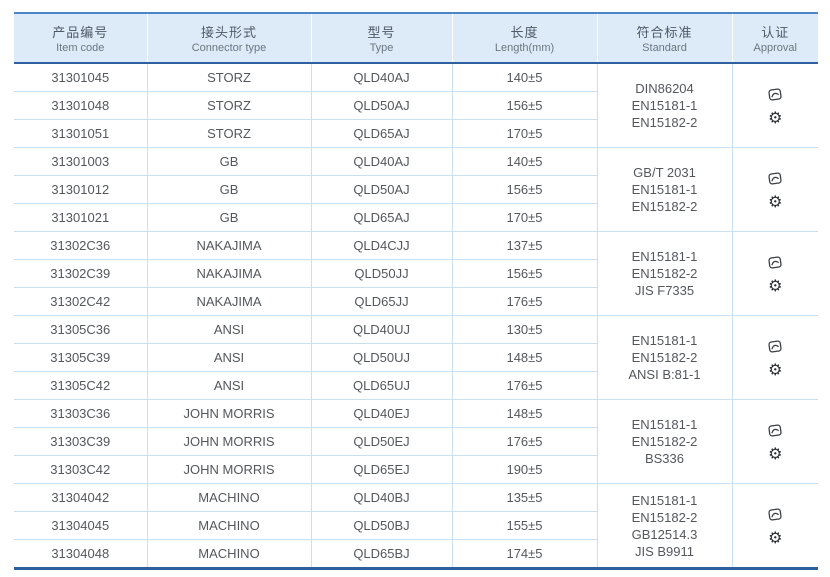 The image size is (830, 577). I want to click on item-code-cell: 31301003, so click(80, 161).